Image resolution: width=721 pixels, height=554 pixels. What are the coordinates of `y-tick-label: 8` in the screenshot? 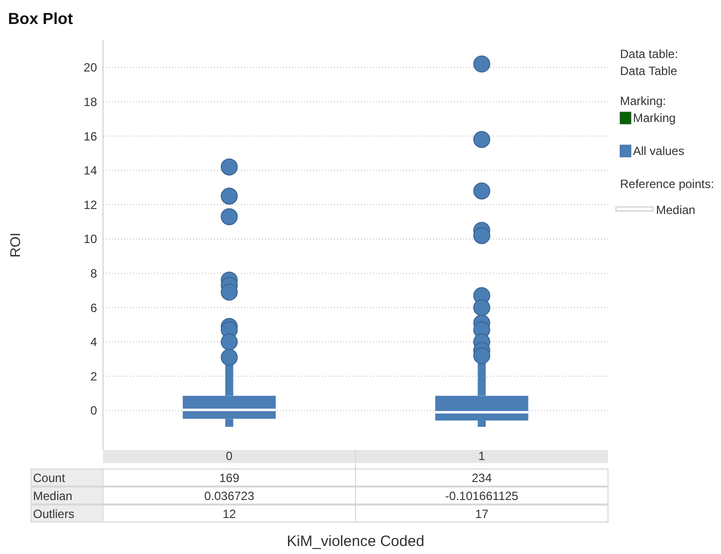 It's located at (94, 273).